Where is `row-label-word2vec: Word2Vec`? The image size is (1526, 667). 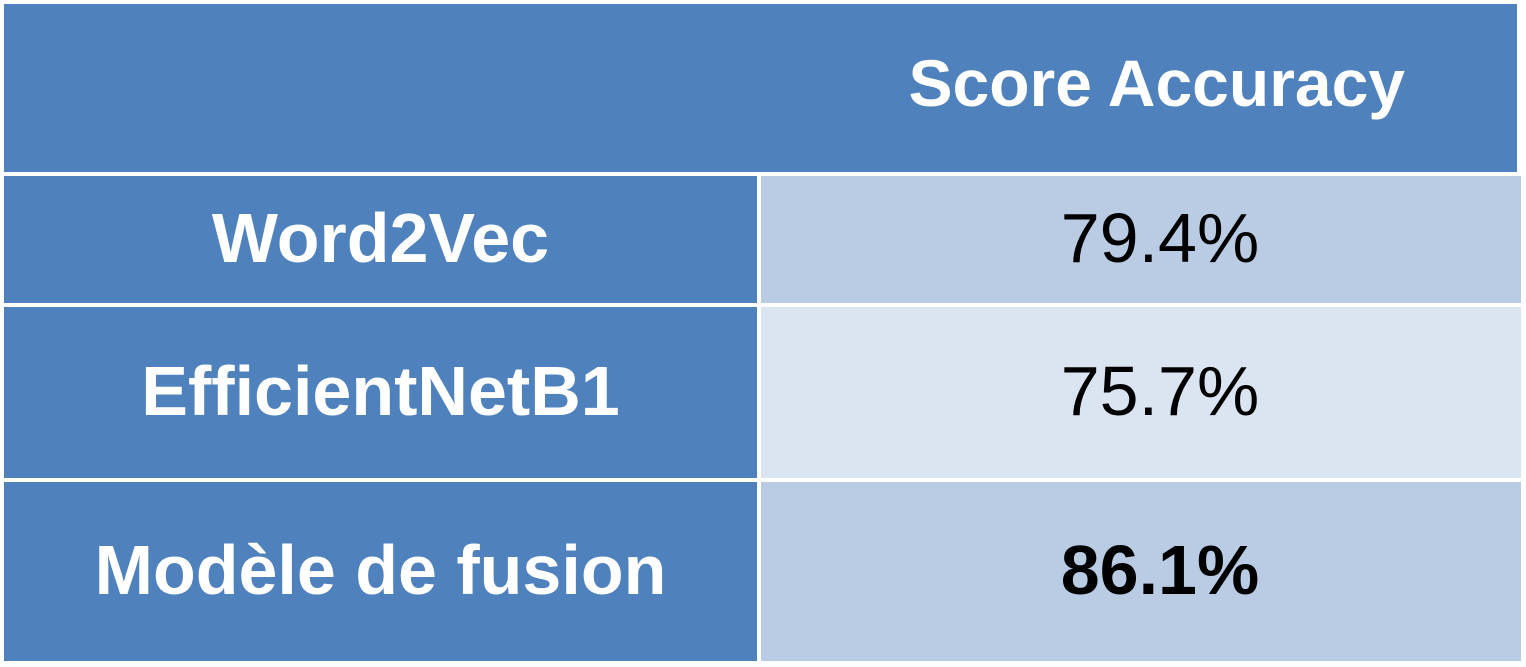
row-label-word2vec: Word2Vec is located at coordinates (382, 241).